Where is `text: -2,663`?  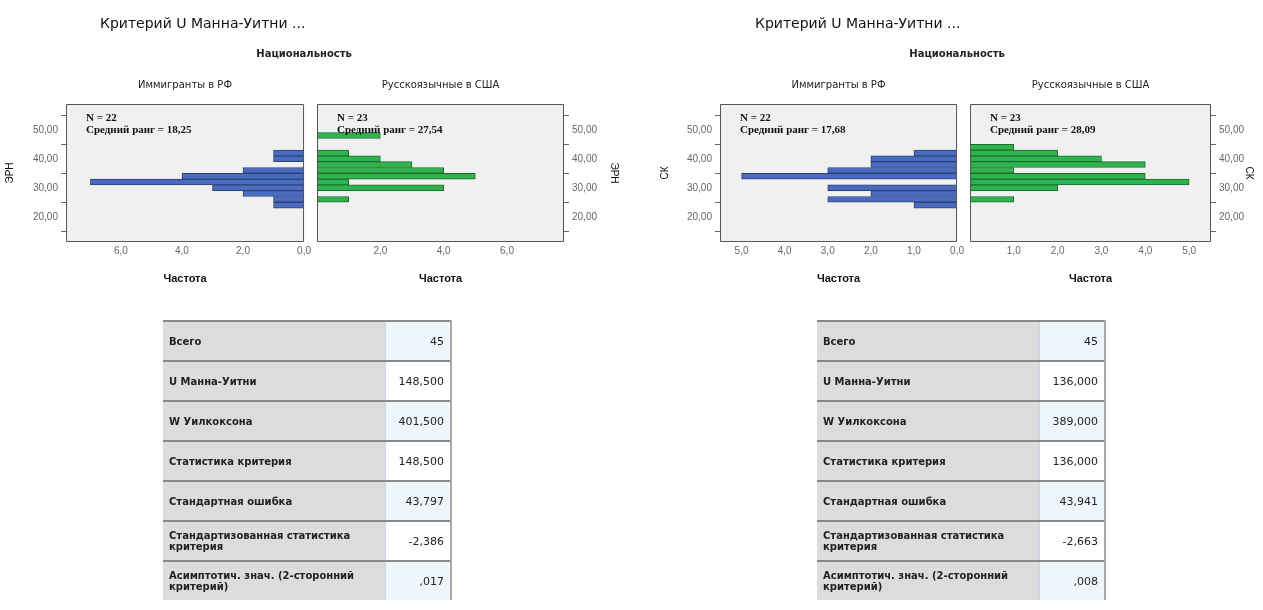 text: -2,663 is located at coordinates (1072, 541).